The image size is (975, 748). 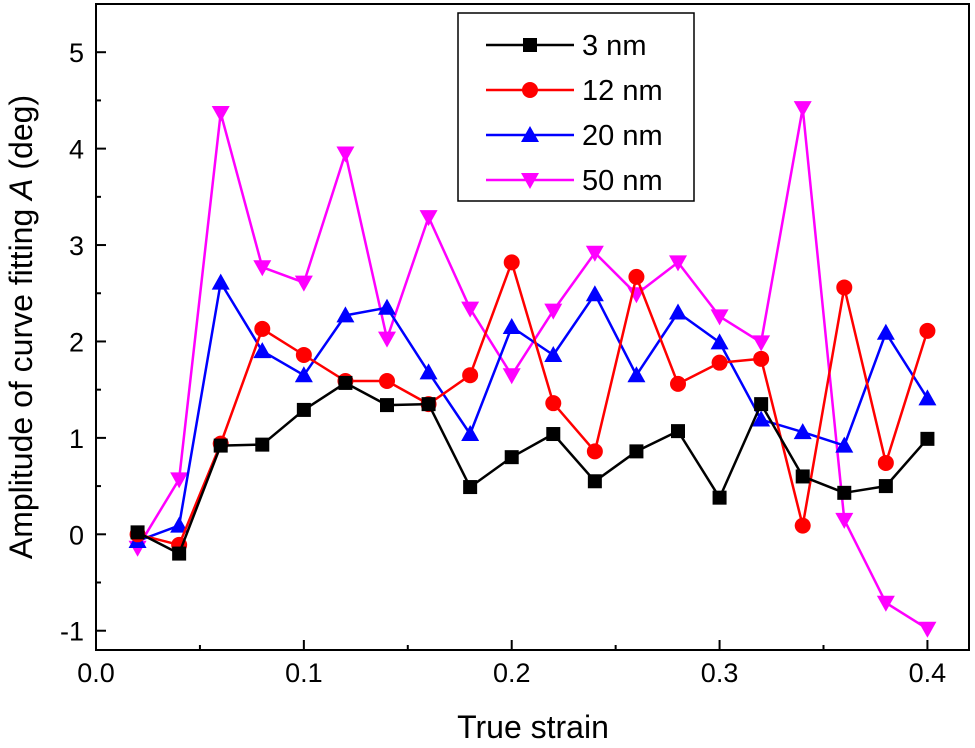 I want to click on x-tick-label: 0.2, so click(x=512, y=673).